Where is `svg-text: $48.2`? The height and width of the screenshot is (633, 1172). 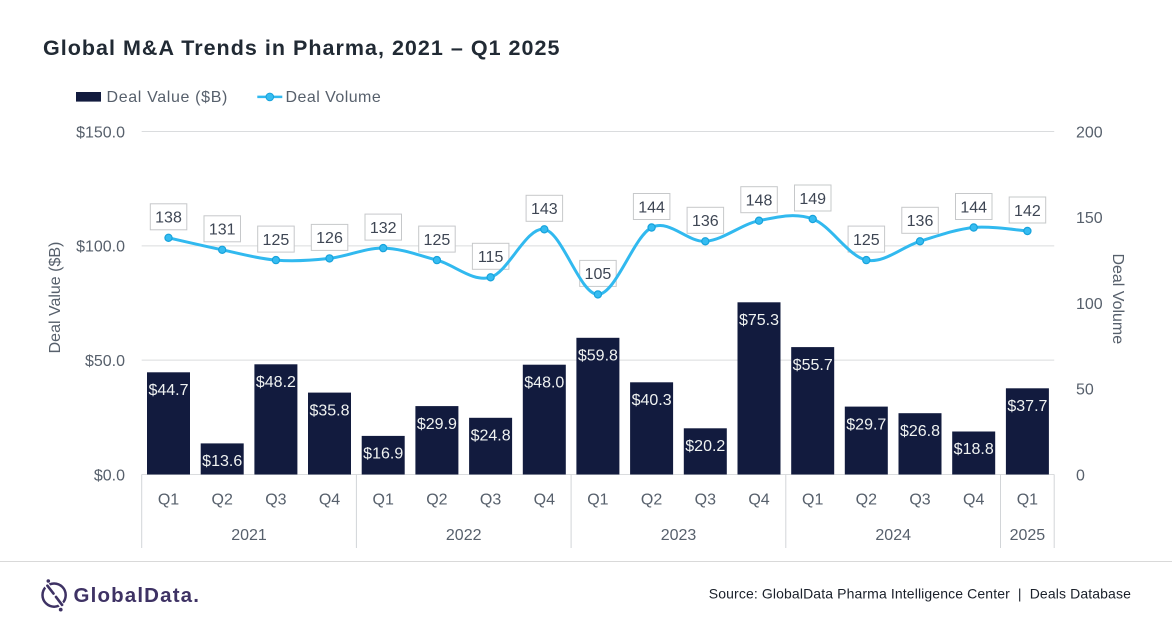 svg-text: $48.2 is located at coordinates (276, 382).